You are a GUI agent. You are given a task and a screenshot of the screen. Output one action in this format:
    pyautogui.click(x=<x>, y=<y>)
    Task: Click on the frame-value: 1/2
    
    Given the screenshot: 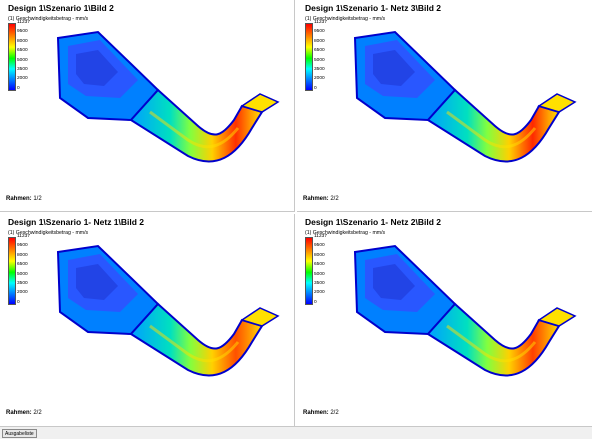 What is the action you would take?
    pyautogui.click(x=37, y=199)
    